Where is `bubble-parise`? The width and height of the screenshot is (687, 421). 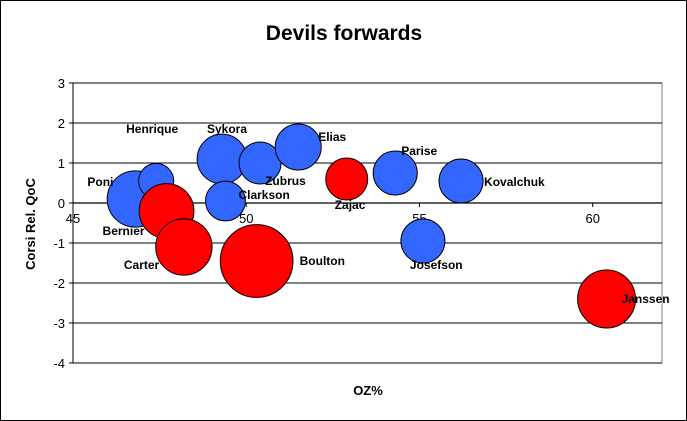 bubble-parise is located at coordinates (395, 173).